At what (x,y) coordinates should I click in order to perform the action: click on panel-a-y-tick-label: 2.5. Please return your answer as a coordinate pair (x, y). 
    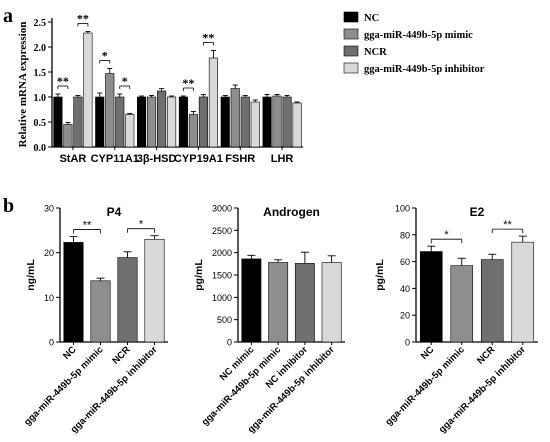
    Looking at the image, I should click on (40, 23).